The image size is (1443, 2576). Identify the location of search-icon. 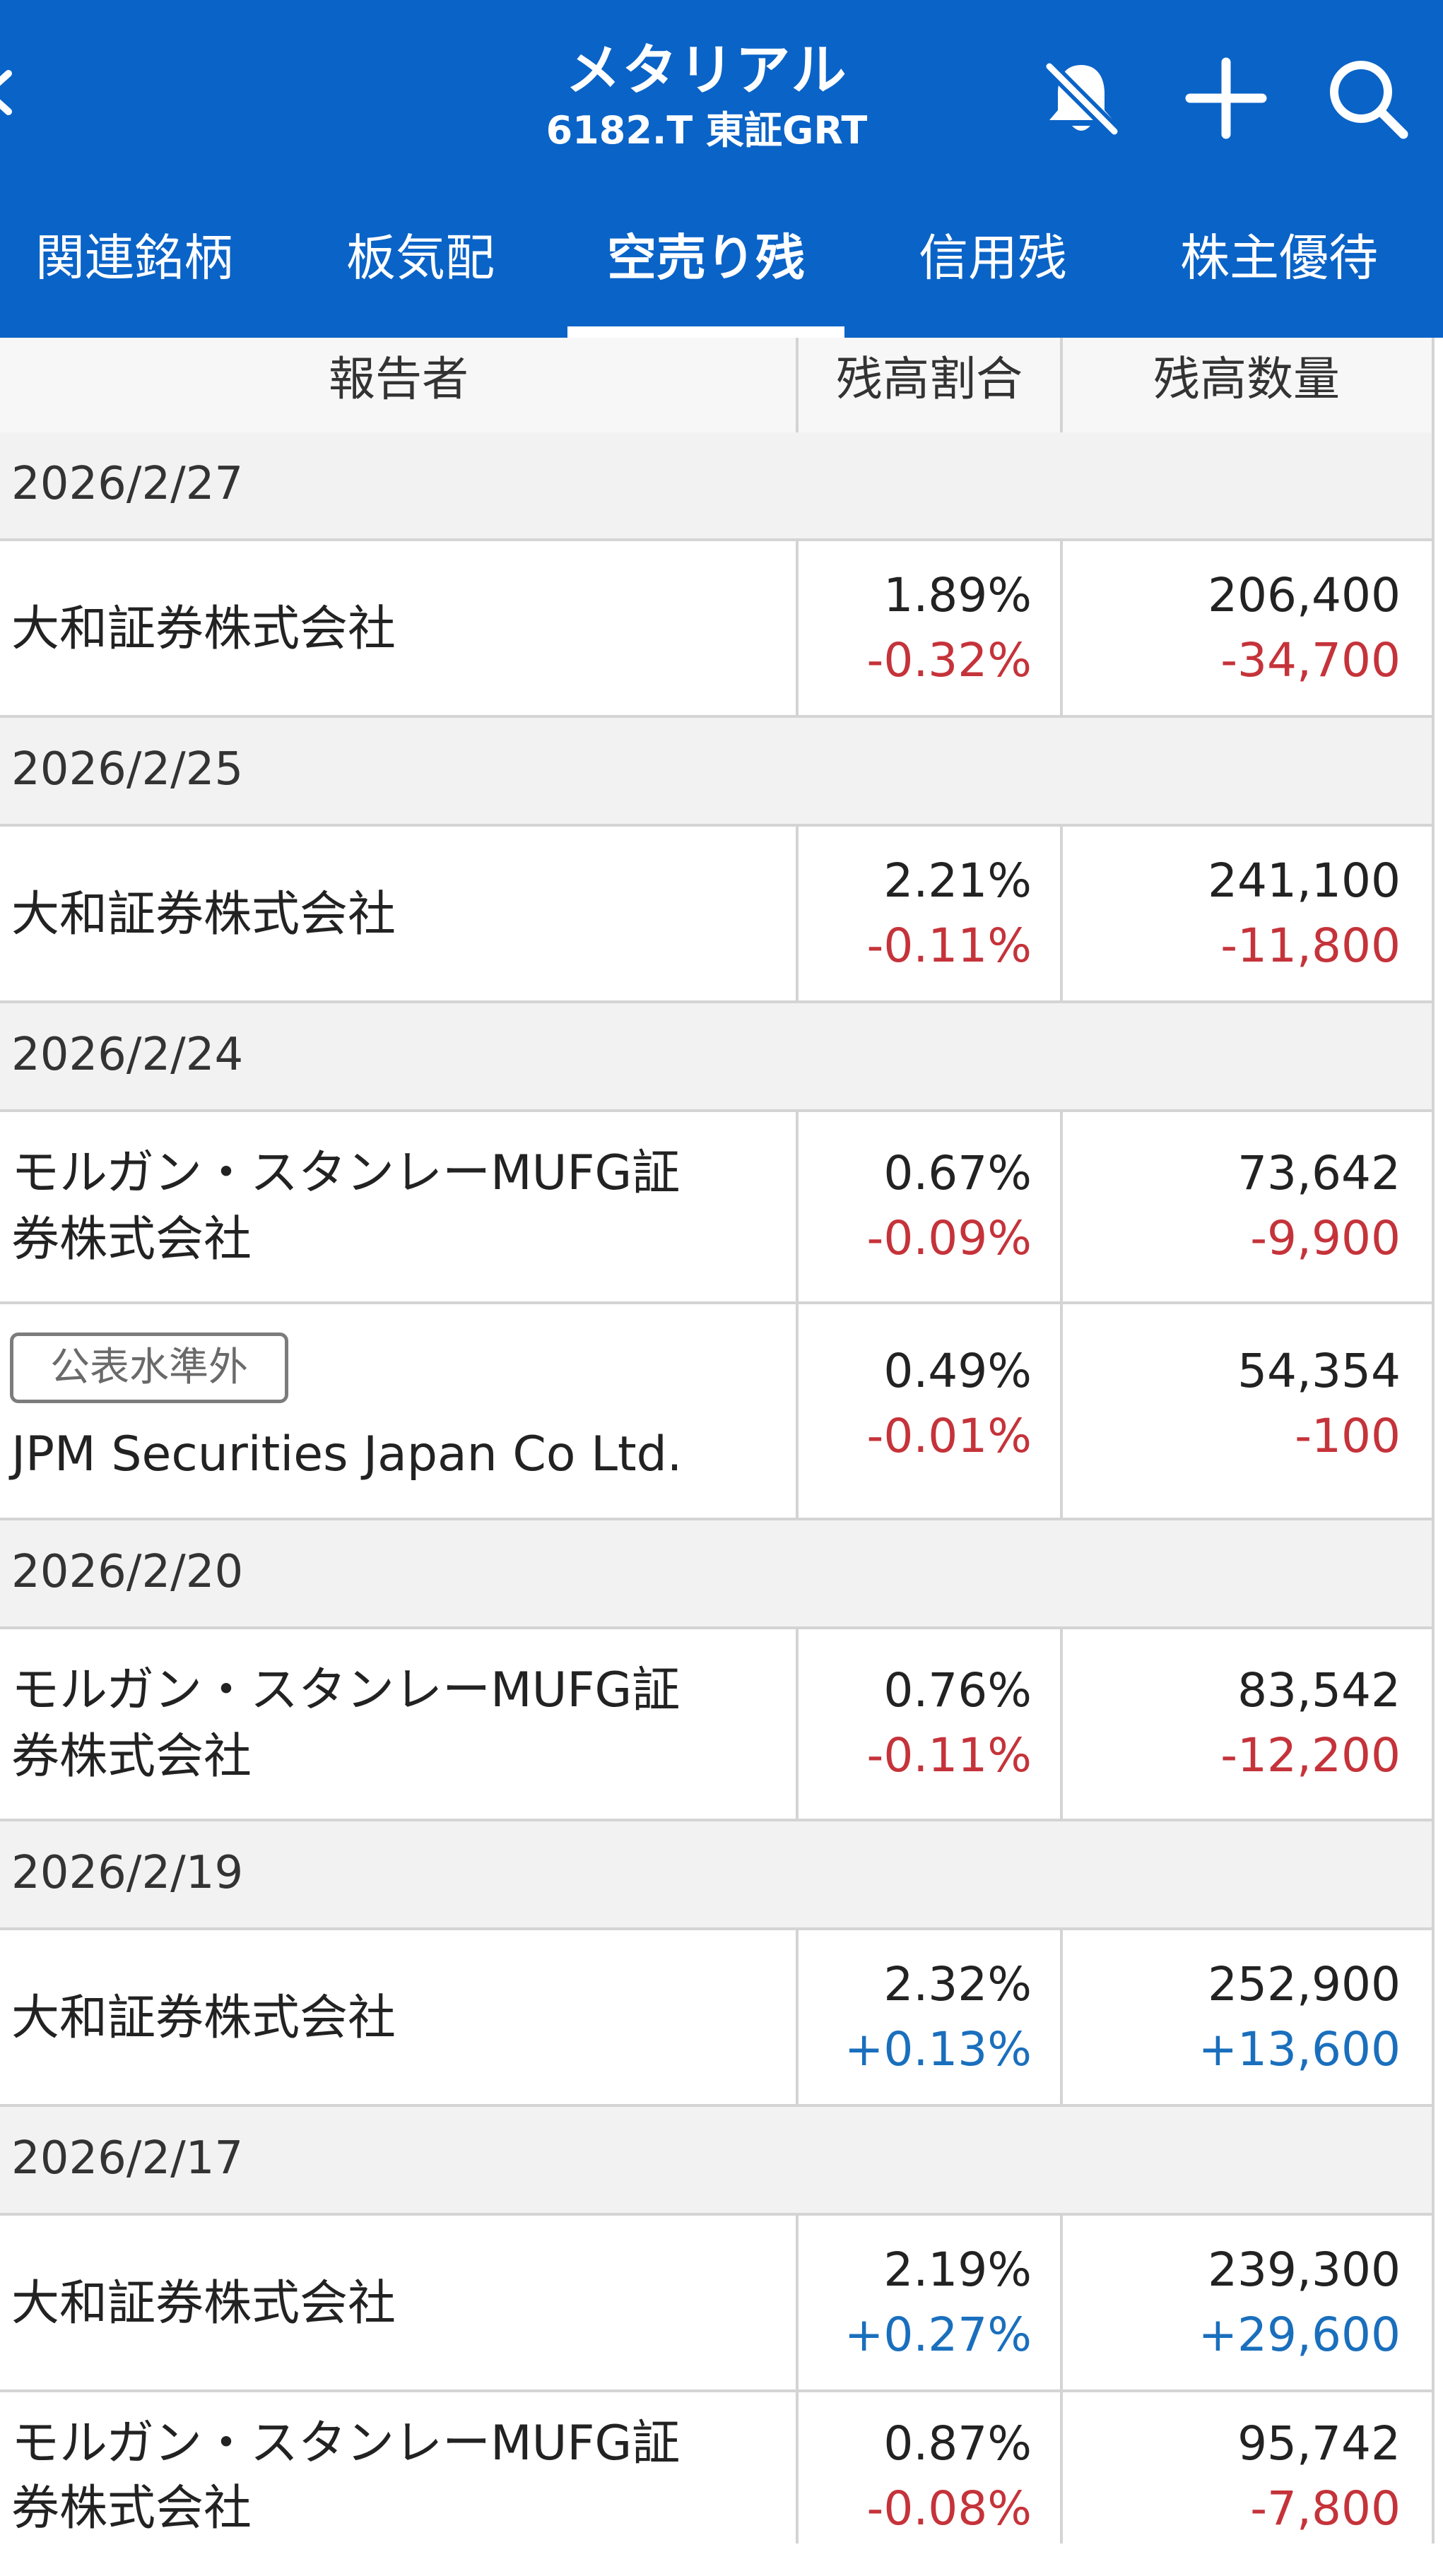
(1367, 98).